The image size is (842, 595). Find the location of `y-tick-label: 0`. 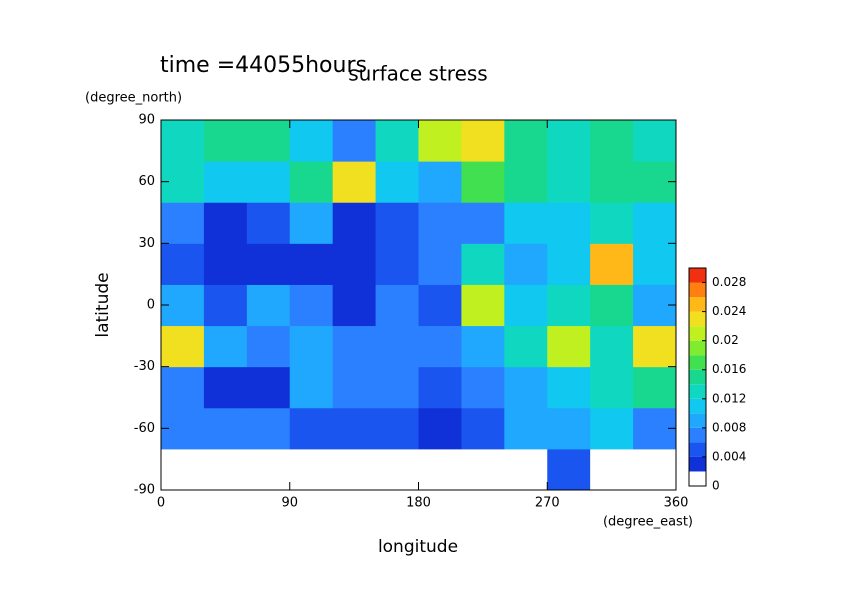

y-tick-label: 0 is located at coordinates (151, 305).